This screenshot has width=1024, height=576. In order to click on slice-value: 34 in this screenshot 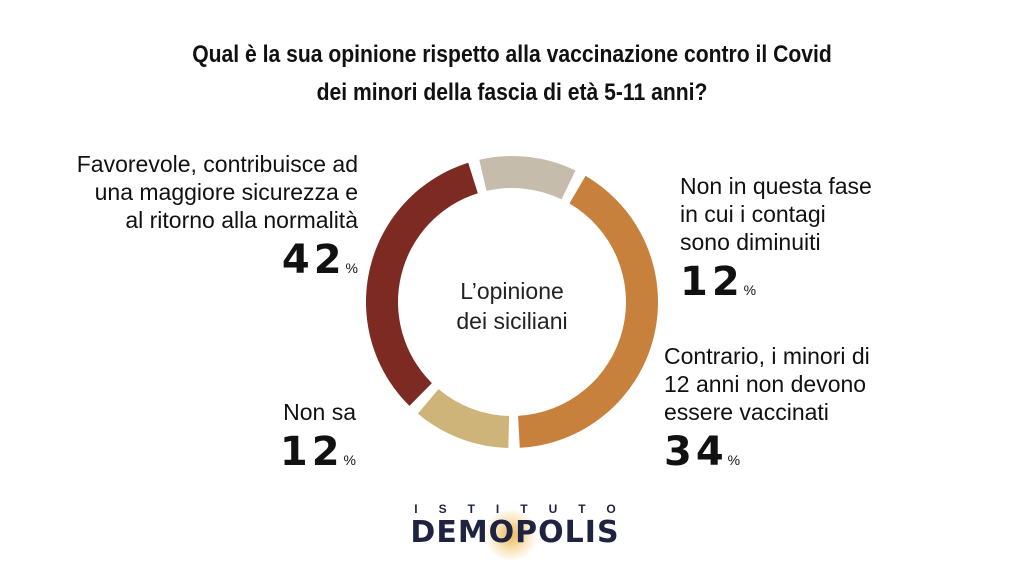, I will do `click(696, 452)`.